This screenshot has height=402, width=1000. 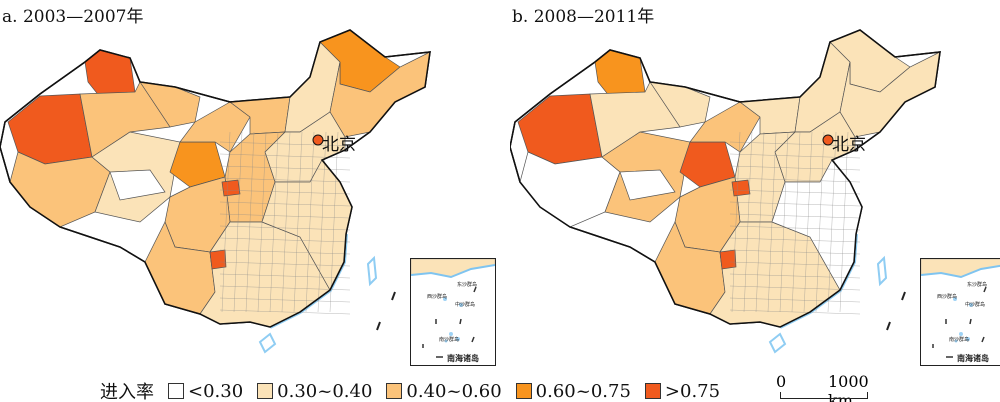 I want to click on legend-item: 0.40~0.60, so click(x=444, y=391).